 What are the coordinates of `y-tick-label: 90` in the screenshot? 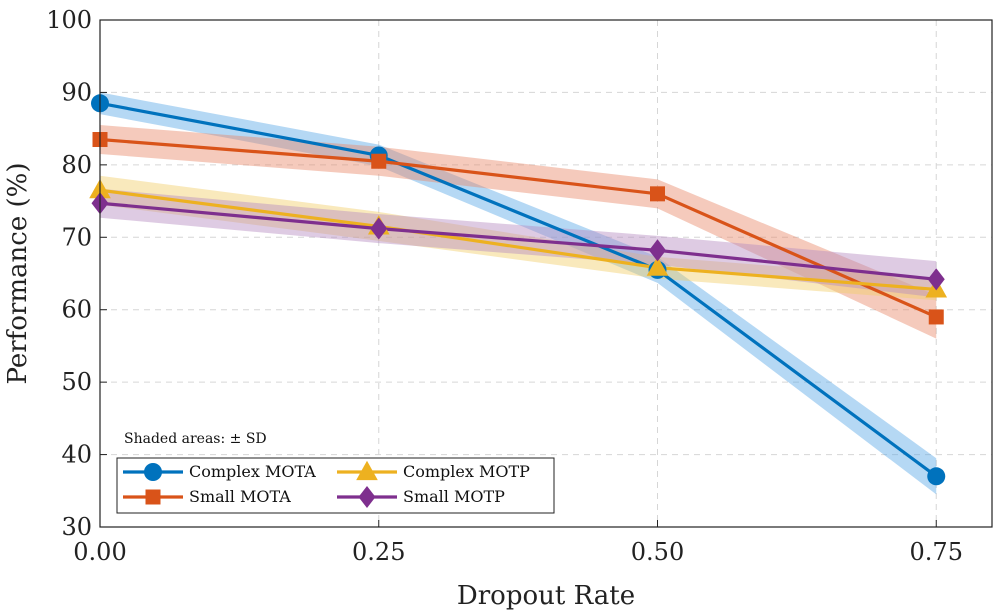 It's located at (76, 92).